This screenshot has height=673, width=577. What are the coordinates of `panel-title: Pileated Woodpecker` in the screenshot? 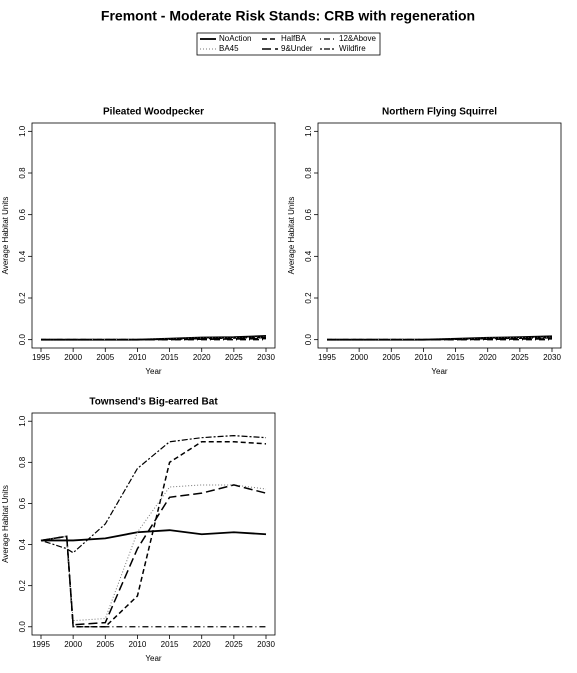 It's located at (153, 112).